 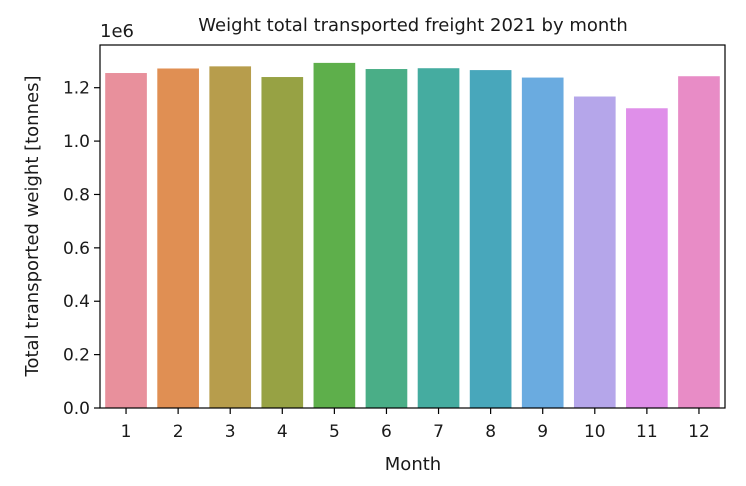 I want to click on x-tick-label: 8, so click(x=490, y=432).